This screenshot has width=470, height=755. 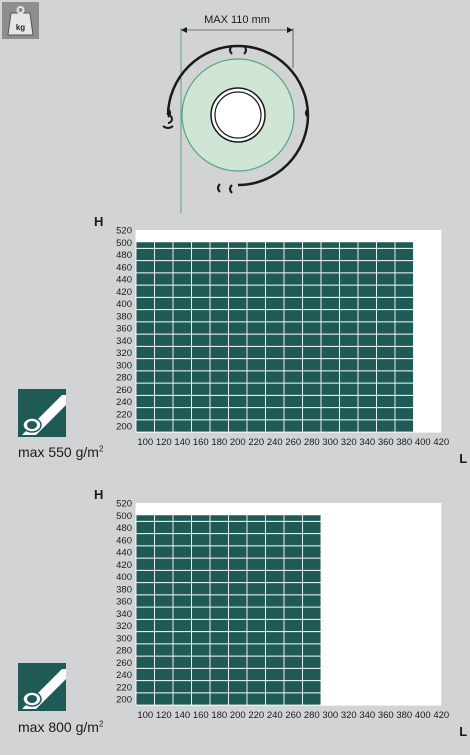 What do you see at coordinates (273, 80) in the screenshot?
I see `chuck-arc-top-right` at bounding box center [273, 80].